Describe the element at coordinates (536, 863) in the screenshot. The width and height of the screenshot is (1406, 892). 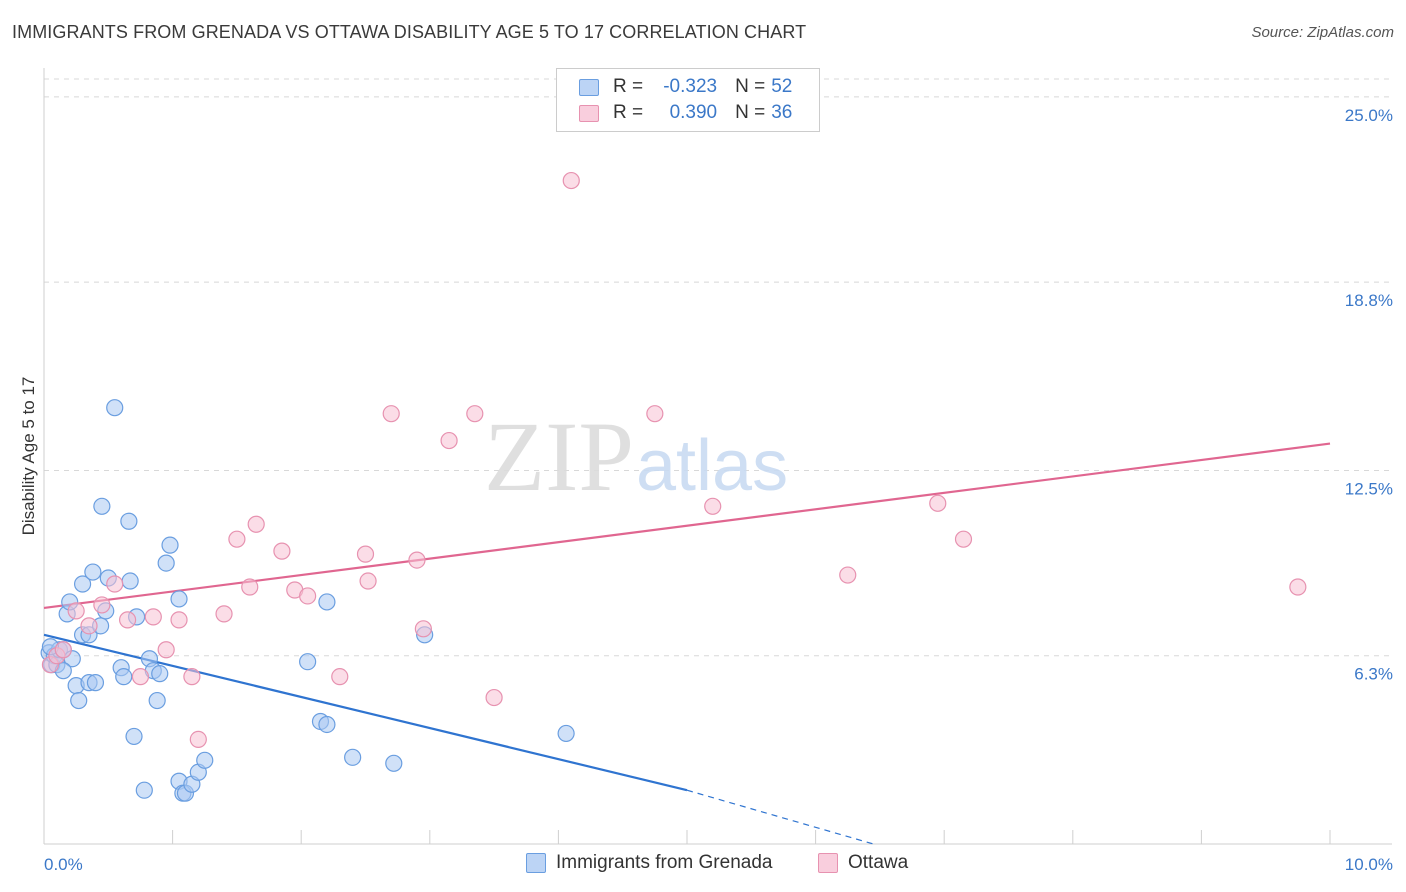
I see `series-swatch-blue` at that location.